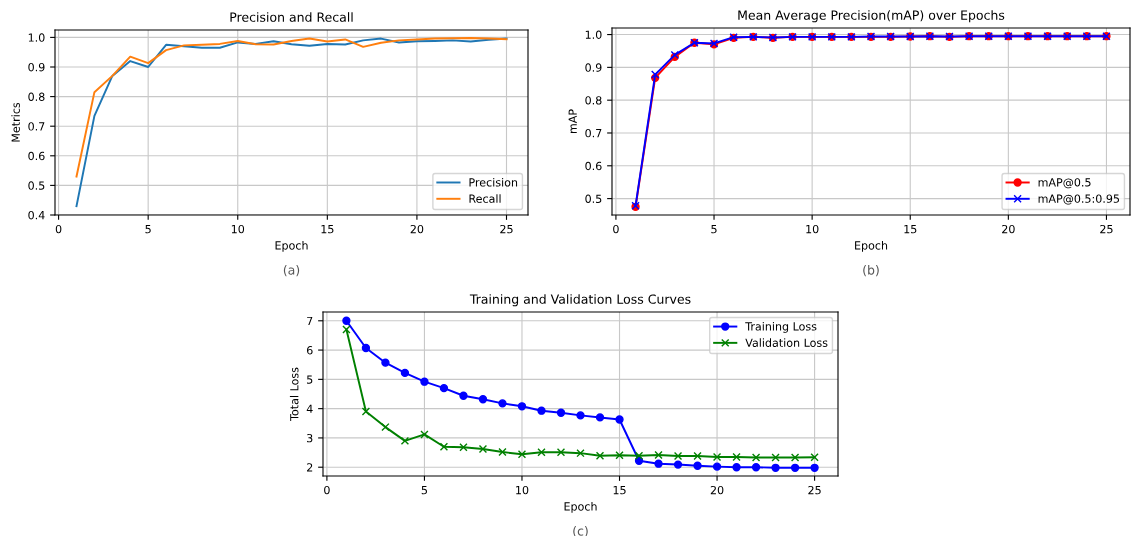  Describe the element at coordinates (1064, 183) in the screenshot. I see `legend-label: mAP@0.5` at that location.